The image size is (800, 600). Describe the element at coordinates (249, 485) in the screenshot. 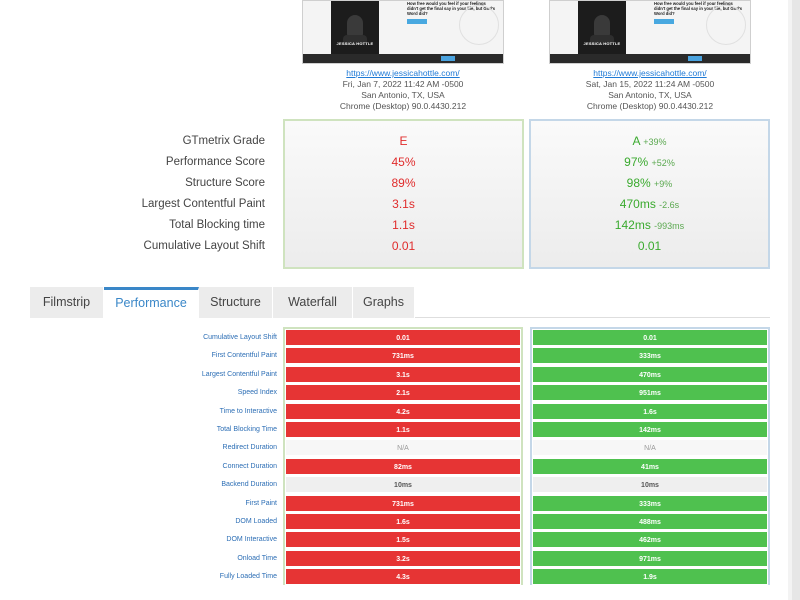

I see `metric-label: Backend Duration` at that location.